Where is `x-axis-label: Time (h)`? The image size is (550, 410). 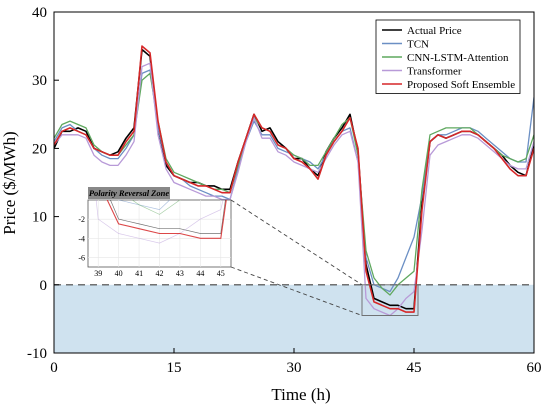
x-axis-label: Time (h) is located at coordinates (300, 394).